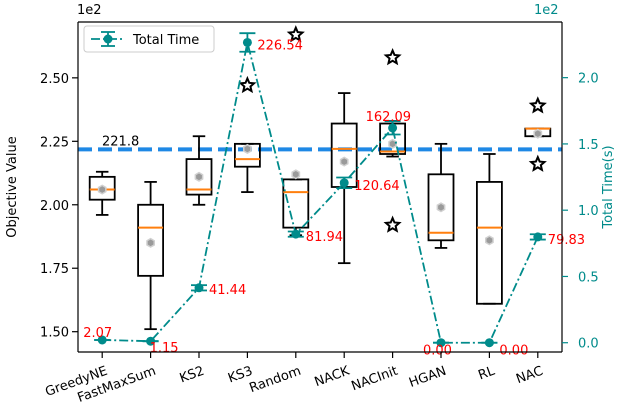 The image size is (623, 415). I want to click on time-point-ks2, so click(199, 288).